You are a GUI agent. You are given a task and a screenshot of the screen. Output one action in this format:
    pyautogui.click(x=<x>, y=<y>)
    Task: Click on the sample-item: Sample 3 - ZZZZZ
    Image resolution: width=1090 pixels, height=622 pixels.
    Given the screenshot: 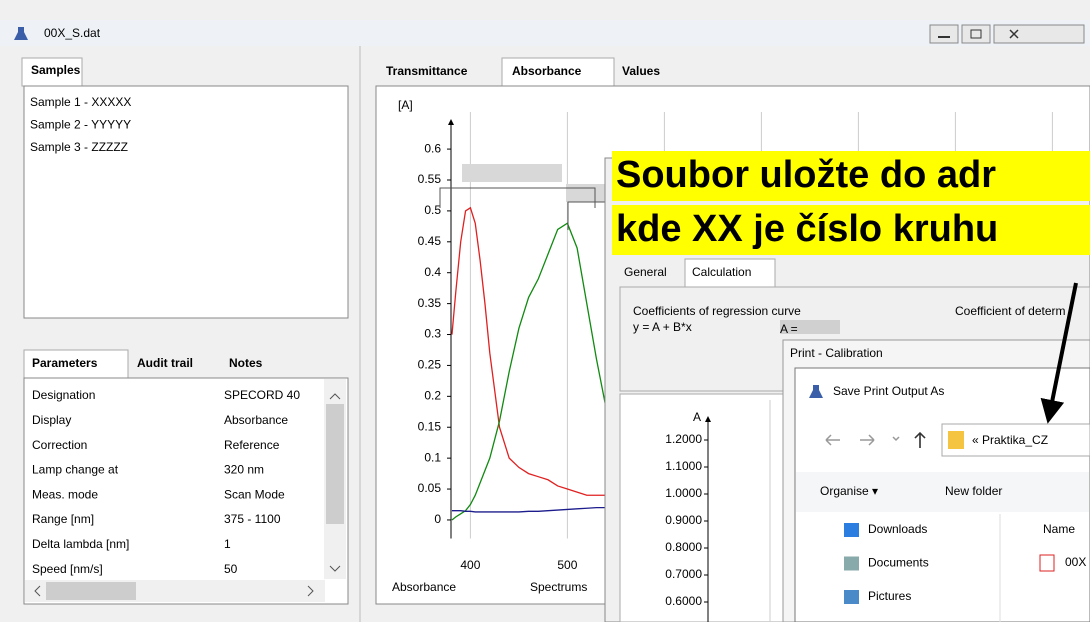 What is the action you would take?
    pyautogui.click(x=79, y=147)
    